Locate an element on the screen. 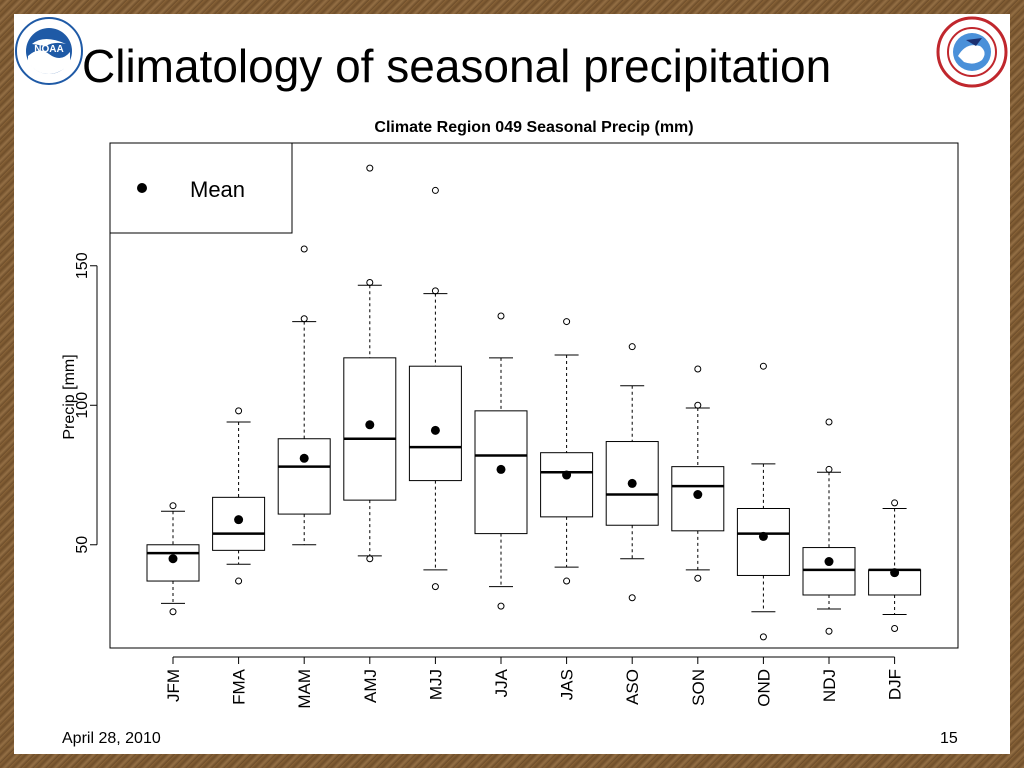 The width and height of the screenshot is (1024, 768). iqr-box-NDJ is located at coordinates (829, 571).